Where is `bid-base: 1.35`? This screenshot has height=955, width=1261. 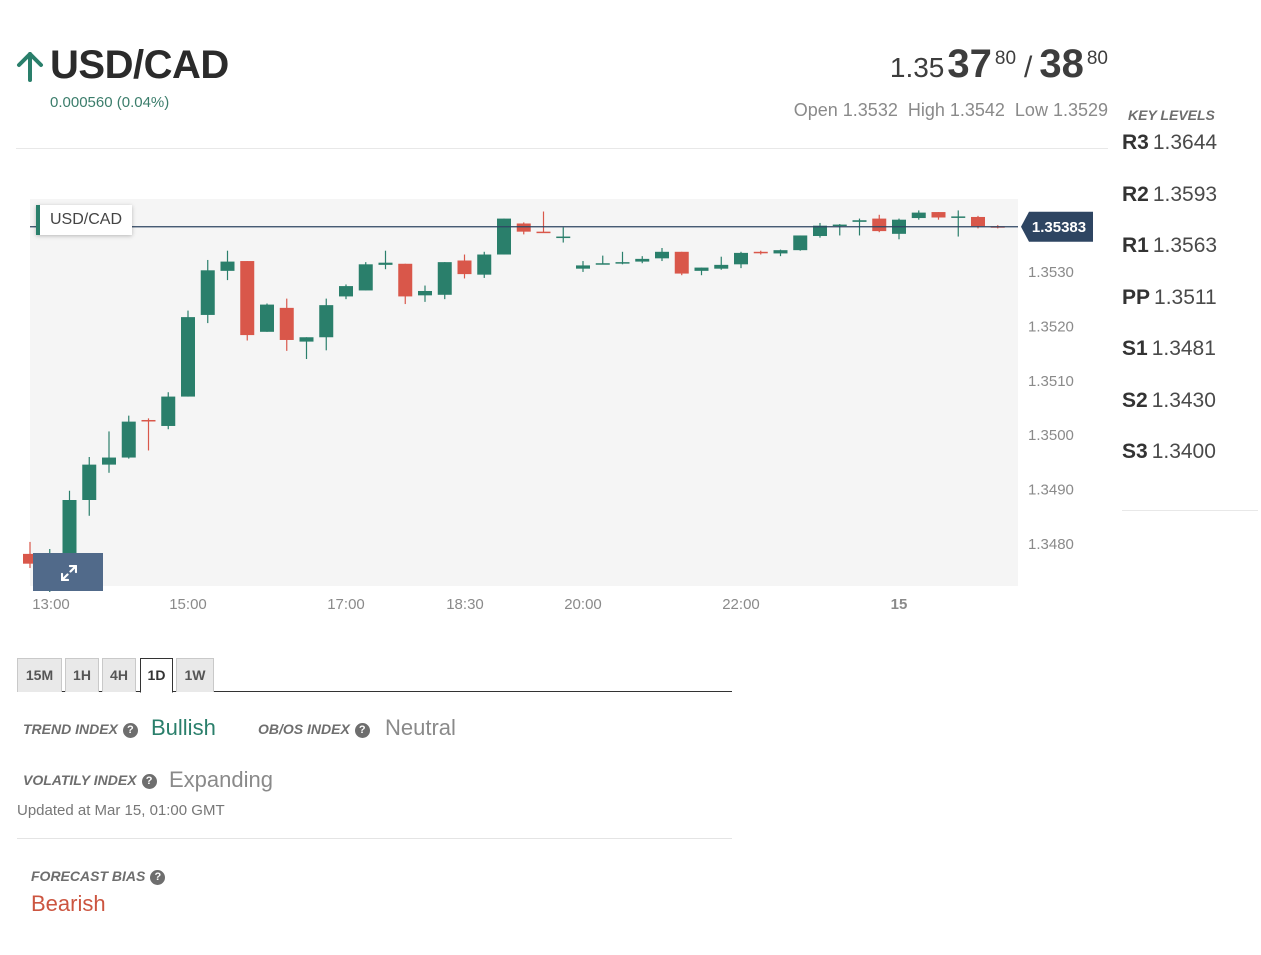
bid-base: 1.35 is located at coordinates (917, 67).